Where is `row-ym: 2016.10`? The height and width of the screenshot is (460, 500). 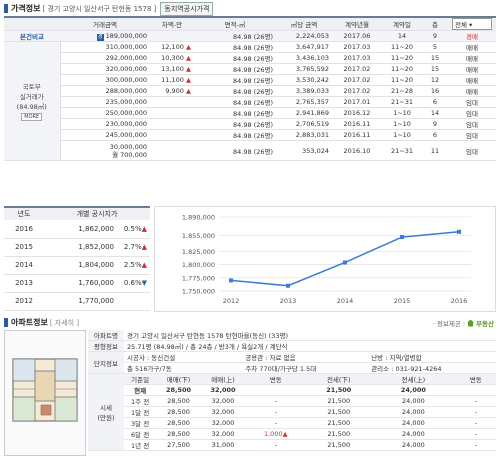 row-ym: 2016.10 is located at coordinates (357, 150).